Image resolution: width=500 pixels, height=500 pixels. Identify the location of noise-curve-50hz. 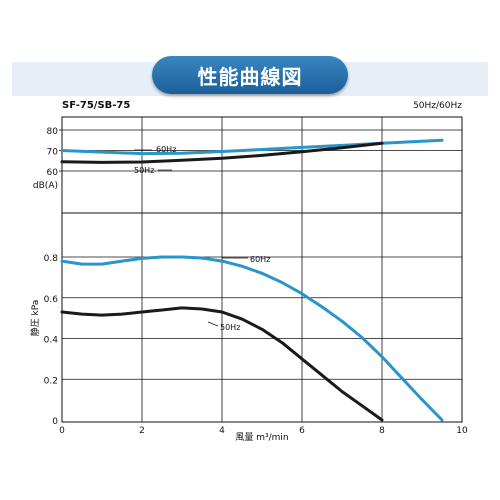
(222, 152).